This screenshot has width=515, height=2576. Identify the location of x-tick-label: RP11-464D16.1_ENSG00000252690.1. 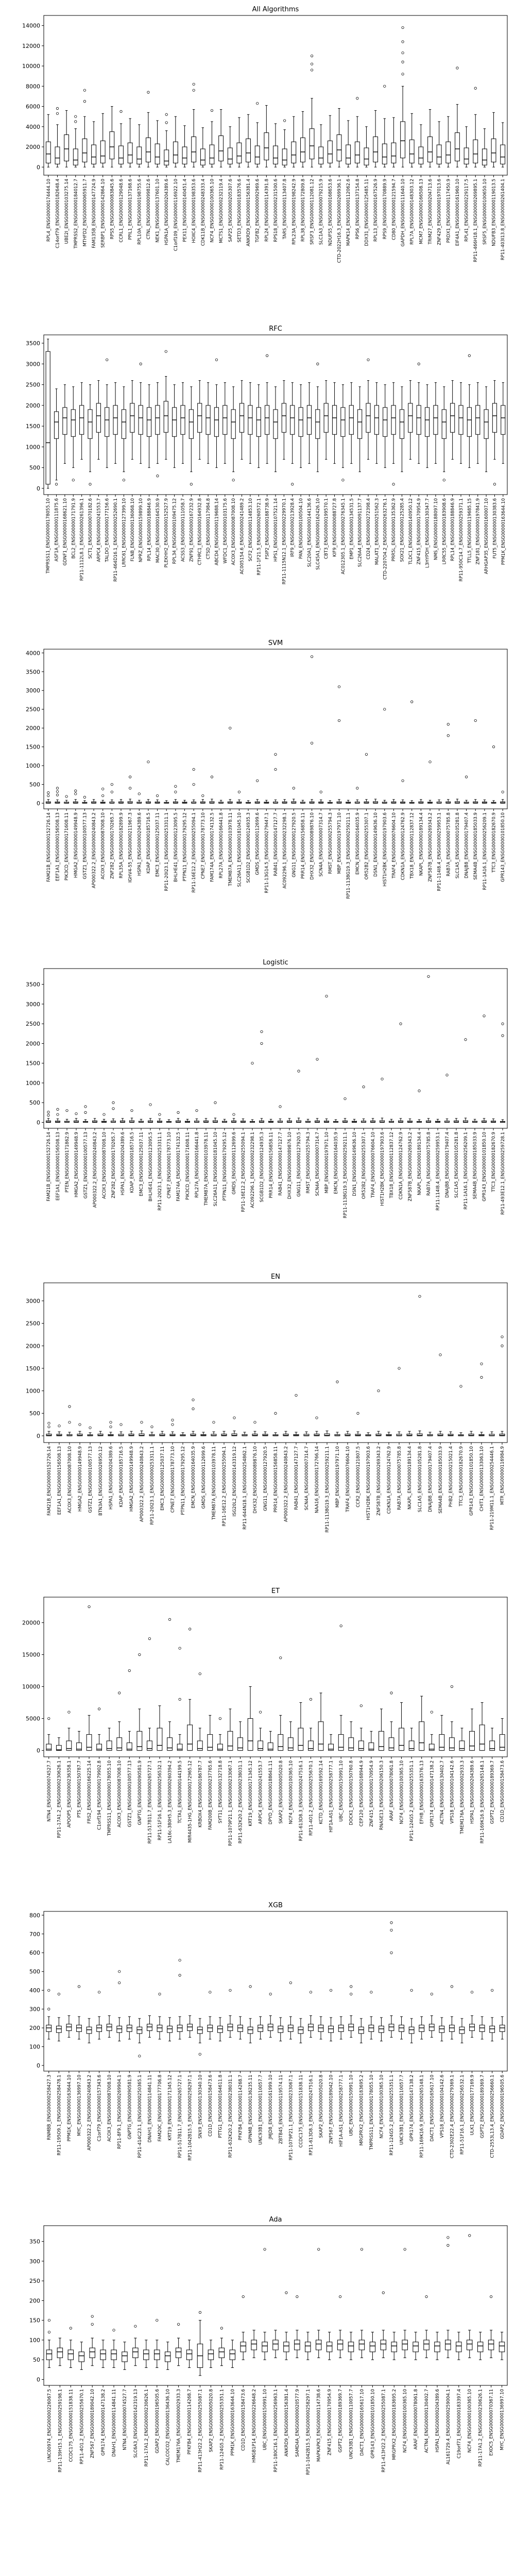
(115, 540).